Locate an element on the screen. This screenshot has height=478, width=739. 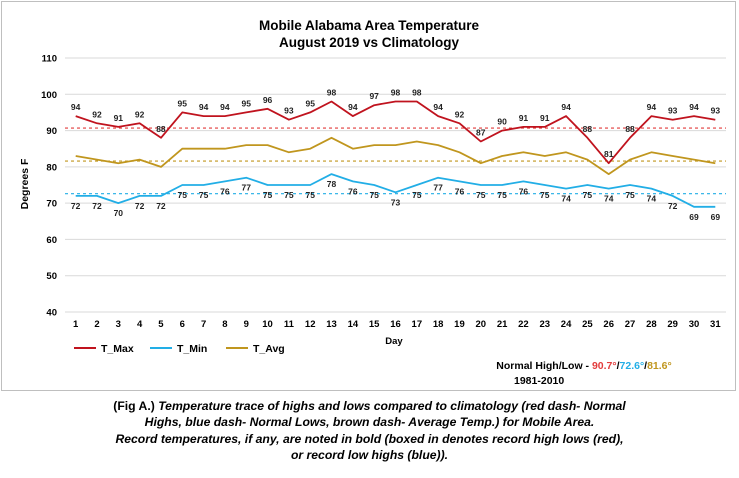
x-tick-label: 4 is located at coordinates (140, 324).